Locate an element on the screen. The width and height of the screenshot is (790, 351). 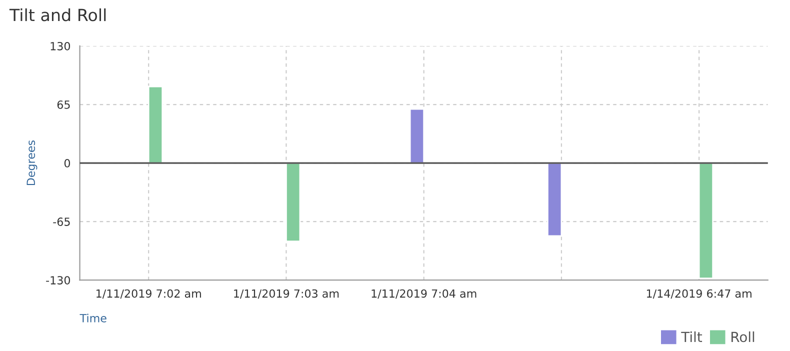
legend-label: Tilt is located at coordinates (691, 336).